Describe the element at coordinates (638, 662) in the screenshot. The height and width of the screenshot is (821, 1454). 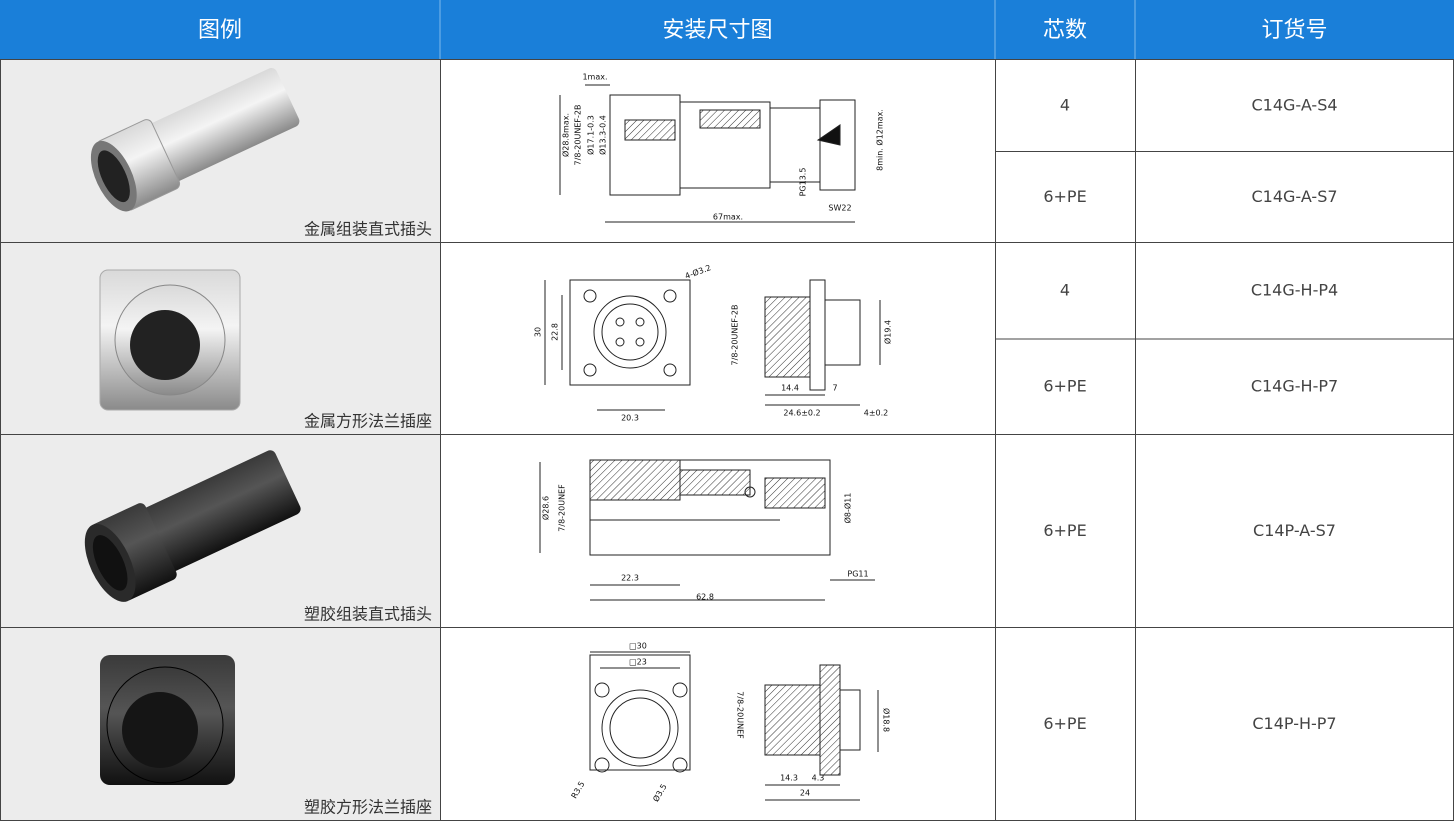
I see `dimension-label: □23` at that location.